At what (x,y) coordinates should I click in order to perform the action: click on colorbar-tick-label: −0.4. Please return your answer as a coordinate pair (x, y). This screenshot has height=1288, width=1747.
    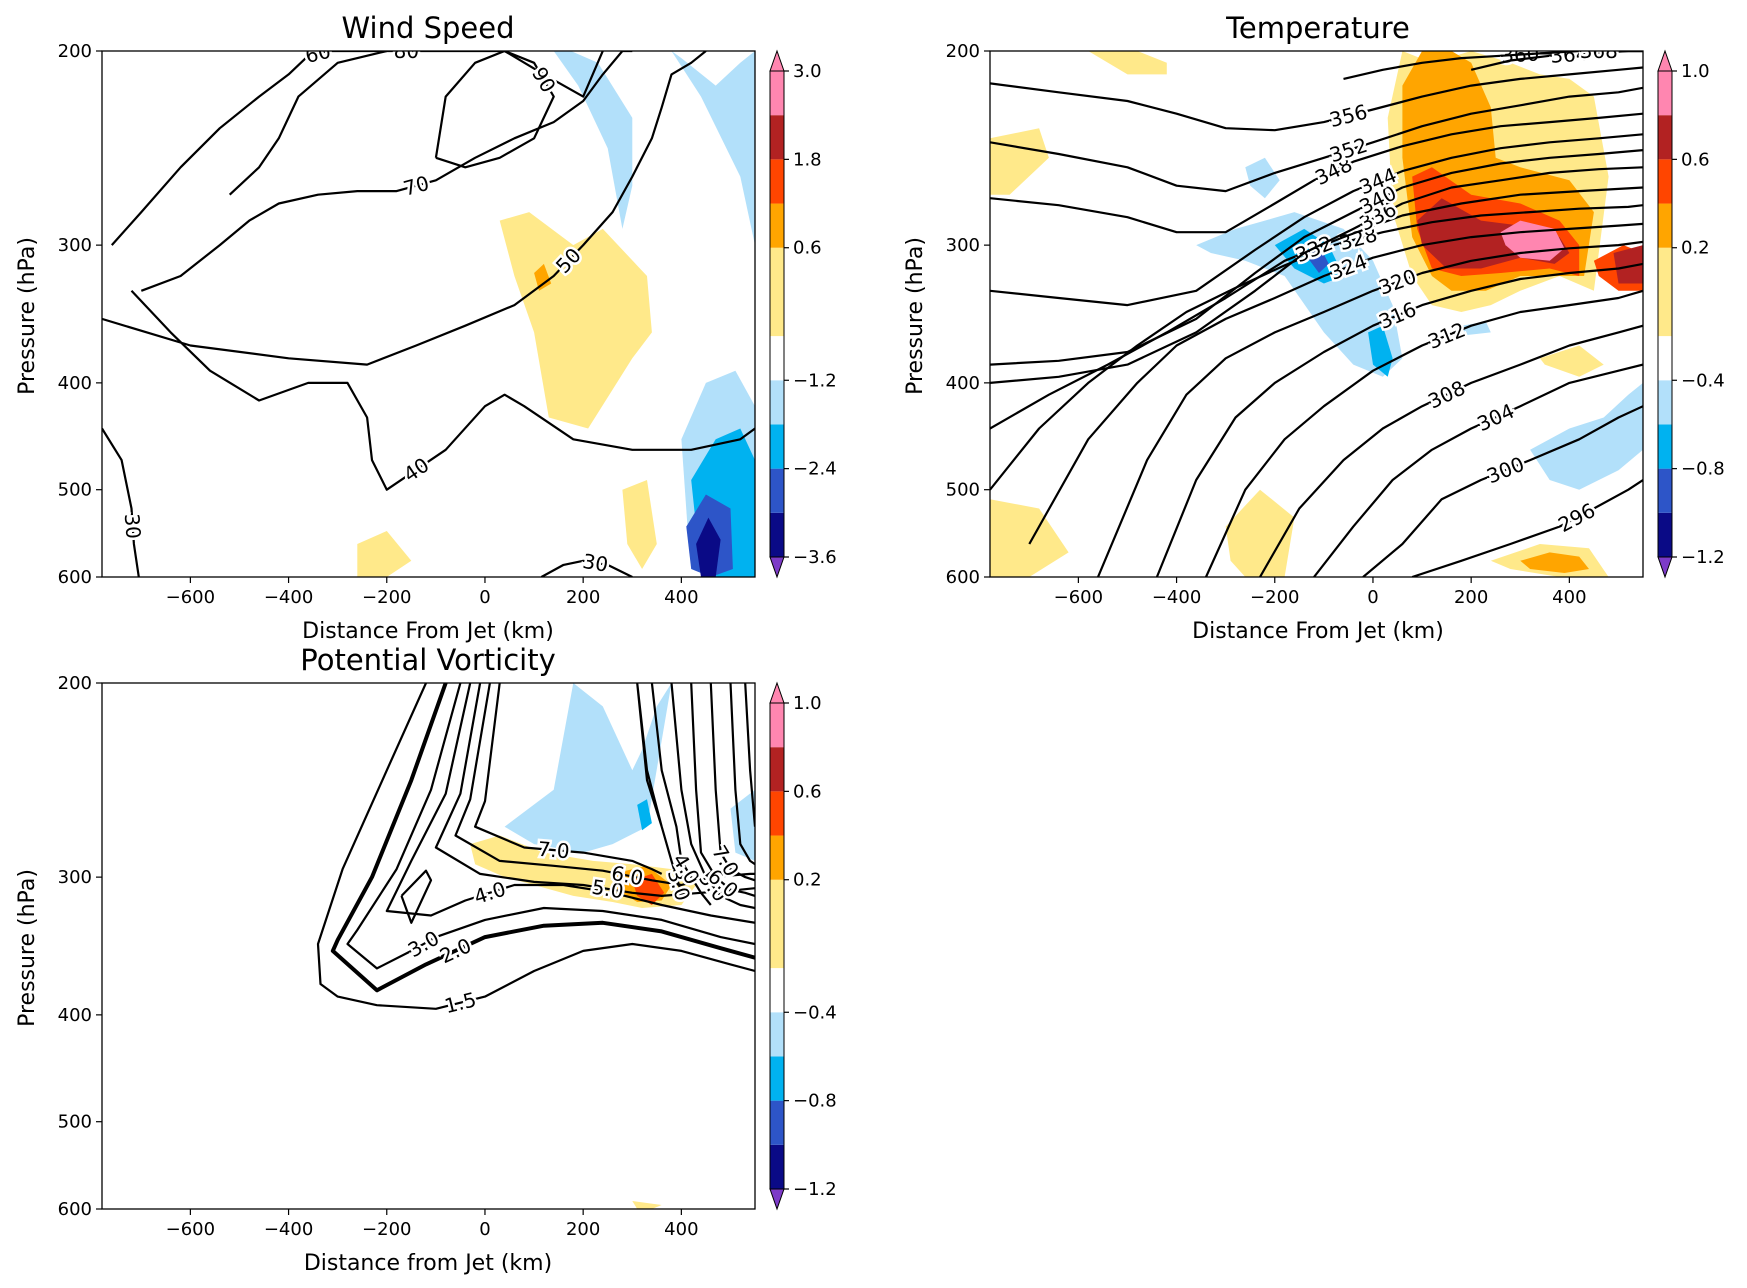
    Looking at the image, I should click on (1703, 380).